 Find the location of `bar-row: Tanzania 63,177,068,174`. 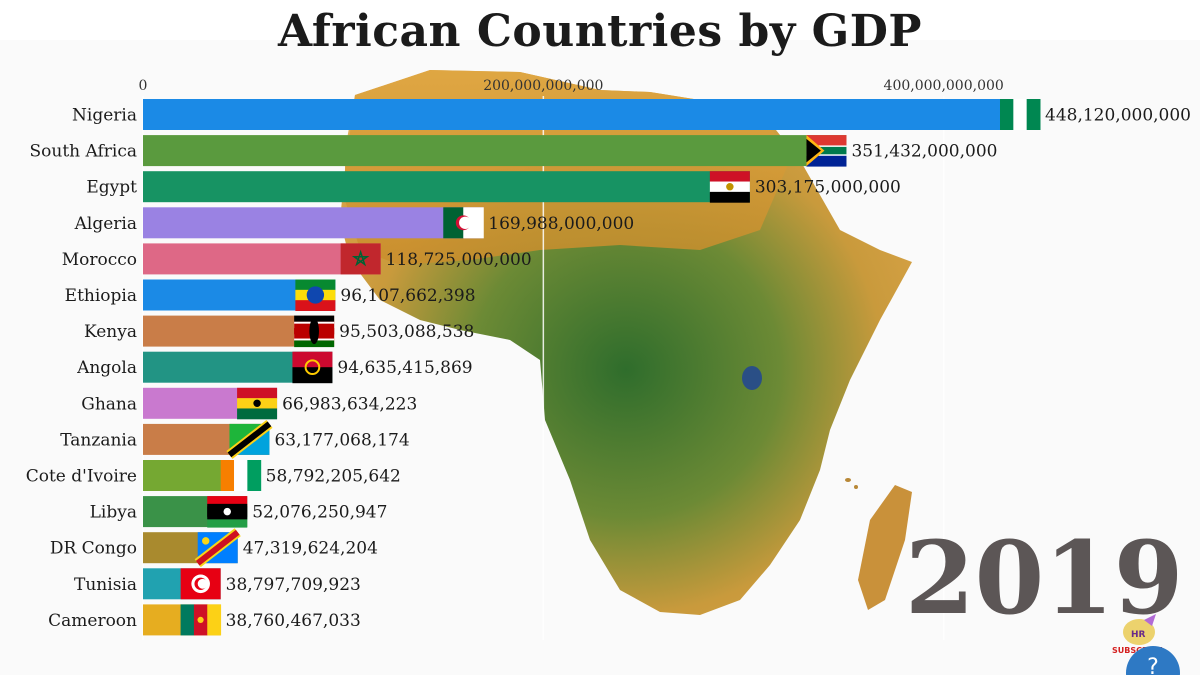

bar-row: Tanzania 63,177,068,174 is located at coordinates (235, 439).